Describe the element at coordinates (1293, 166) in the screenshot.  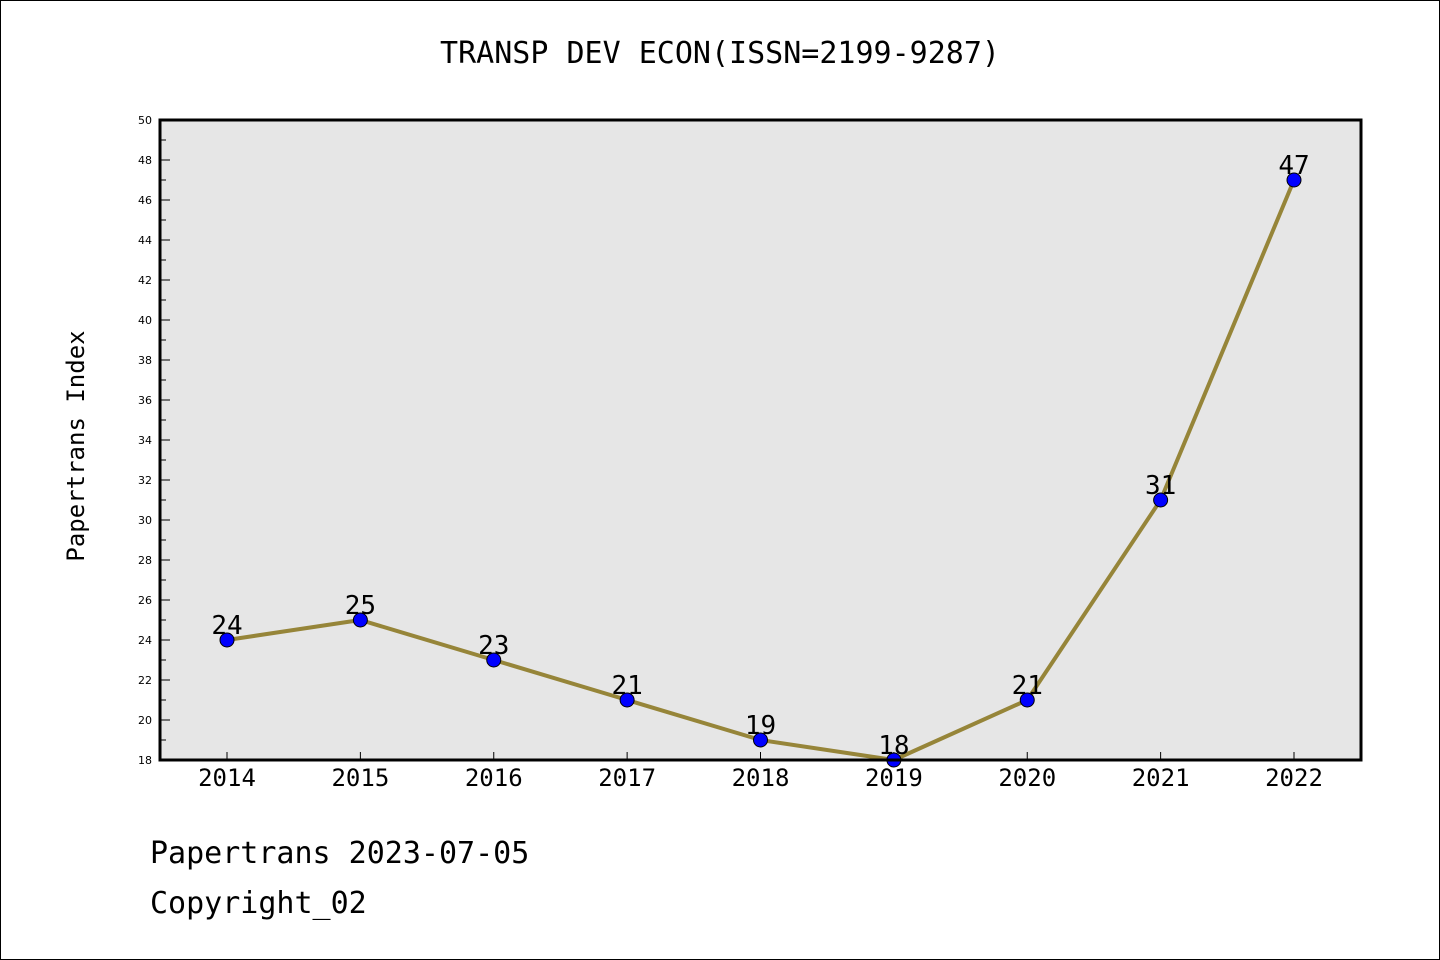
I see `data-label: 47` at that location.